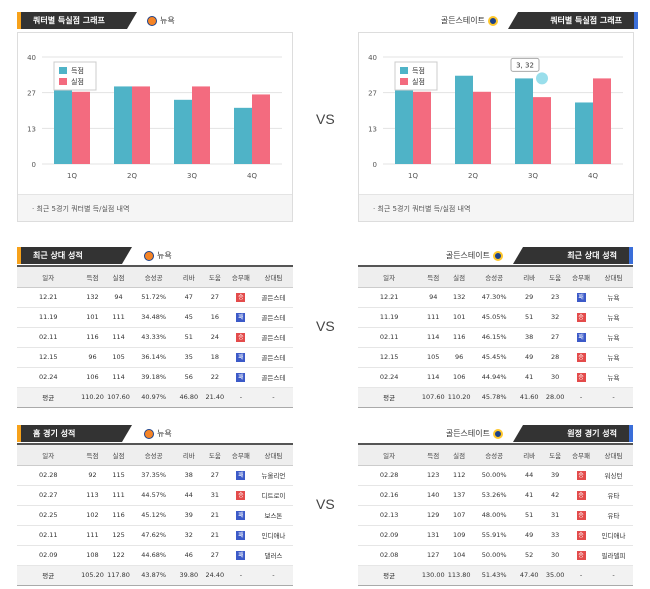 The image size is (650, 589). I want to click on table-row: 11.19 101 111 34.48% 45 16 패 골든스테, so click(155, 317).